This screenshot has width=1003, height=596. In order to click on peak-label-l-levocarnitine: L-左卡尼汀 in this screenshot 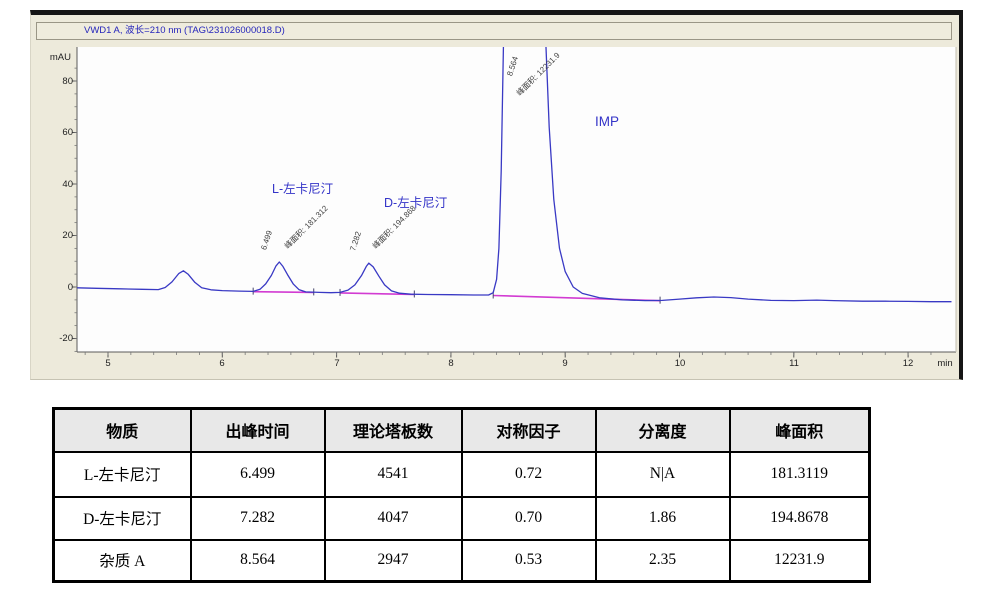, I will do `click(302, 188)`.